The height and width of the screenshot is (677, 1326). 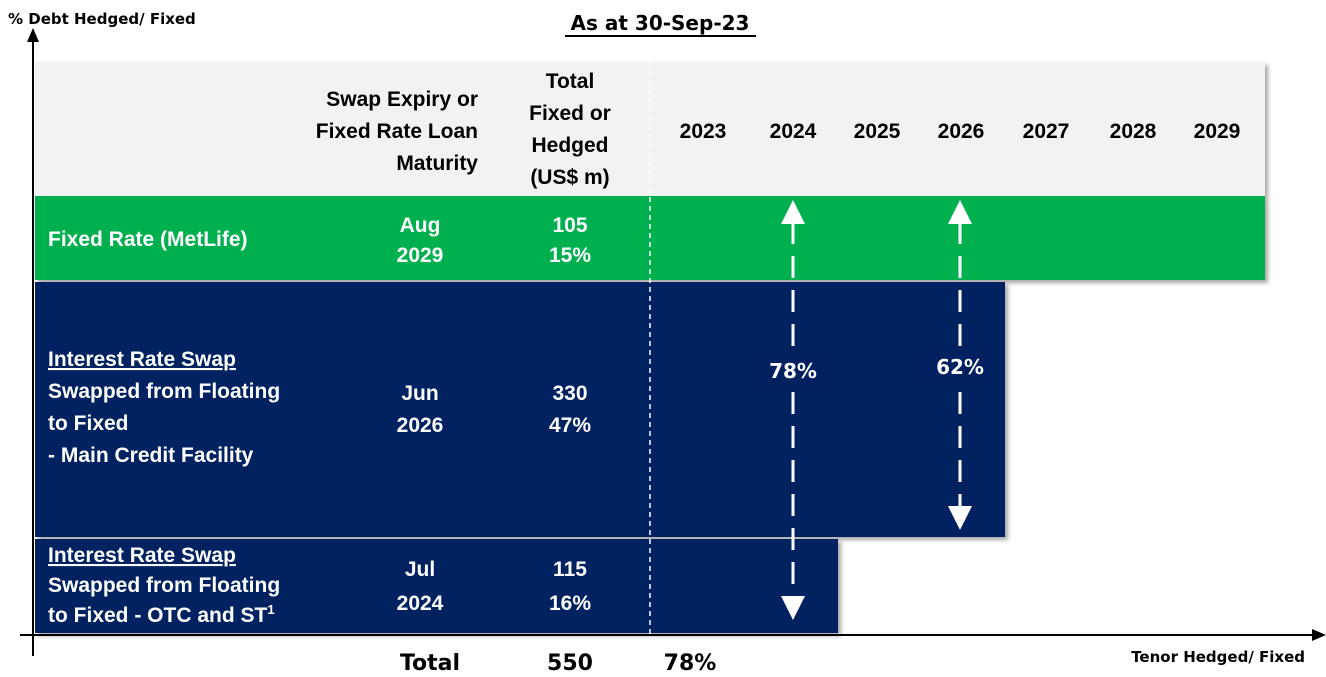 What do you see at coordinates (1133, 131) in the screenshot?
I see `year: 2028` at bounding box center [1133, 131].